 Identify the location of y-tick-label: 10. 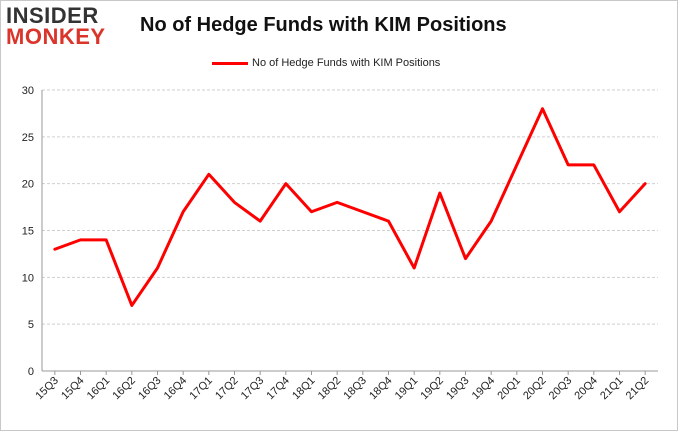
(28, 278).